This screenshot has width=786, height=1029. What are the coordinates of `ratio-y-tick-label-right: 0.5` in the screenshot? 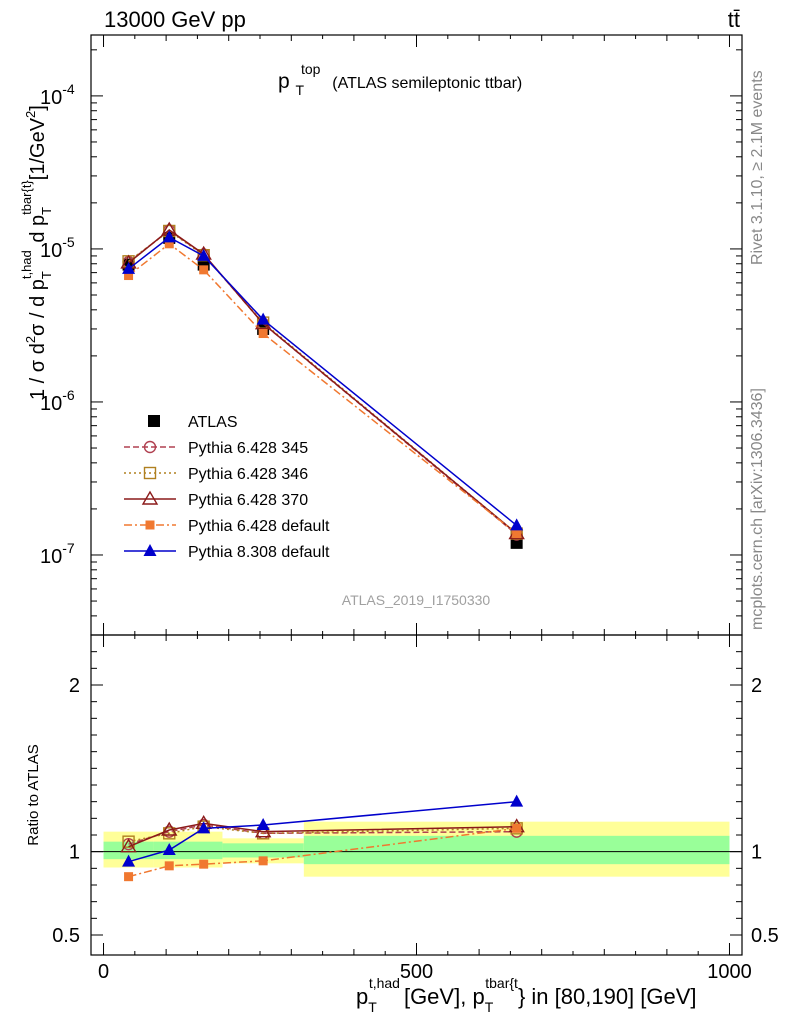 It's located at (765, 936).